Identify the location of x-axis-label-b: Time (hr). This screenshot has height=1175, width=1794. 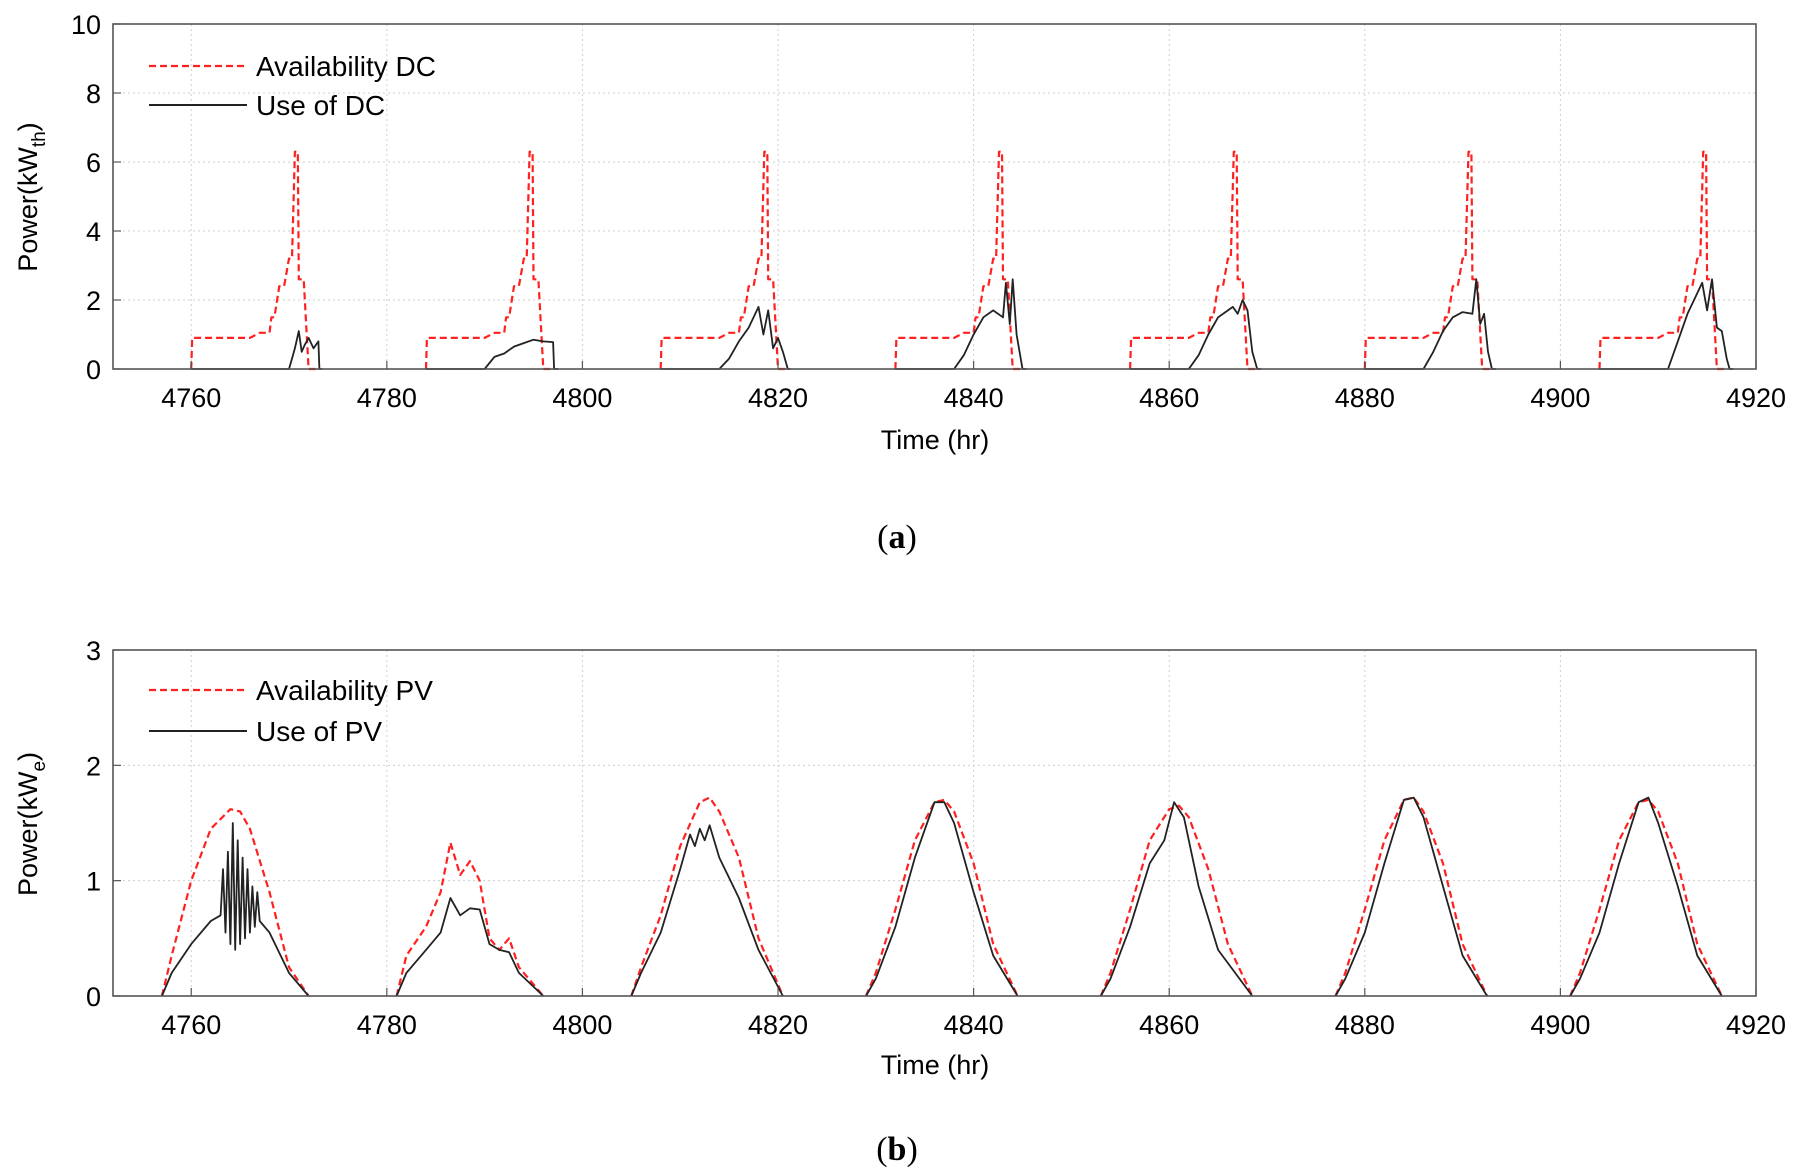
(935, 1065).